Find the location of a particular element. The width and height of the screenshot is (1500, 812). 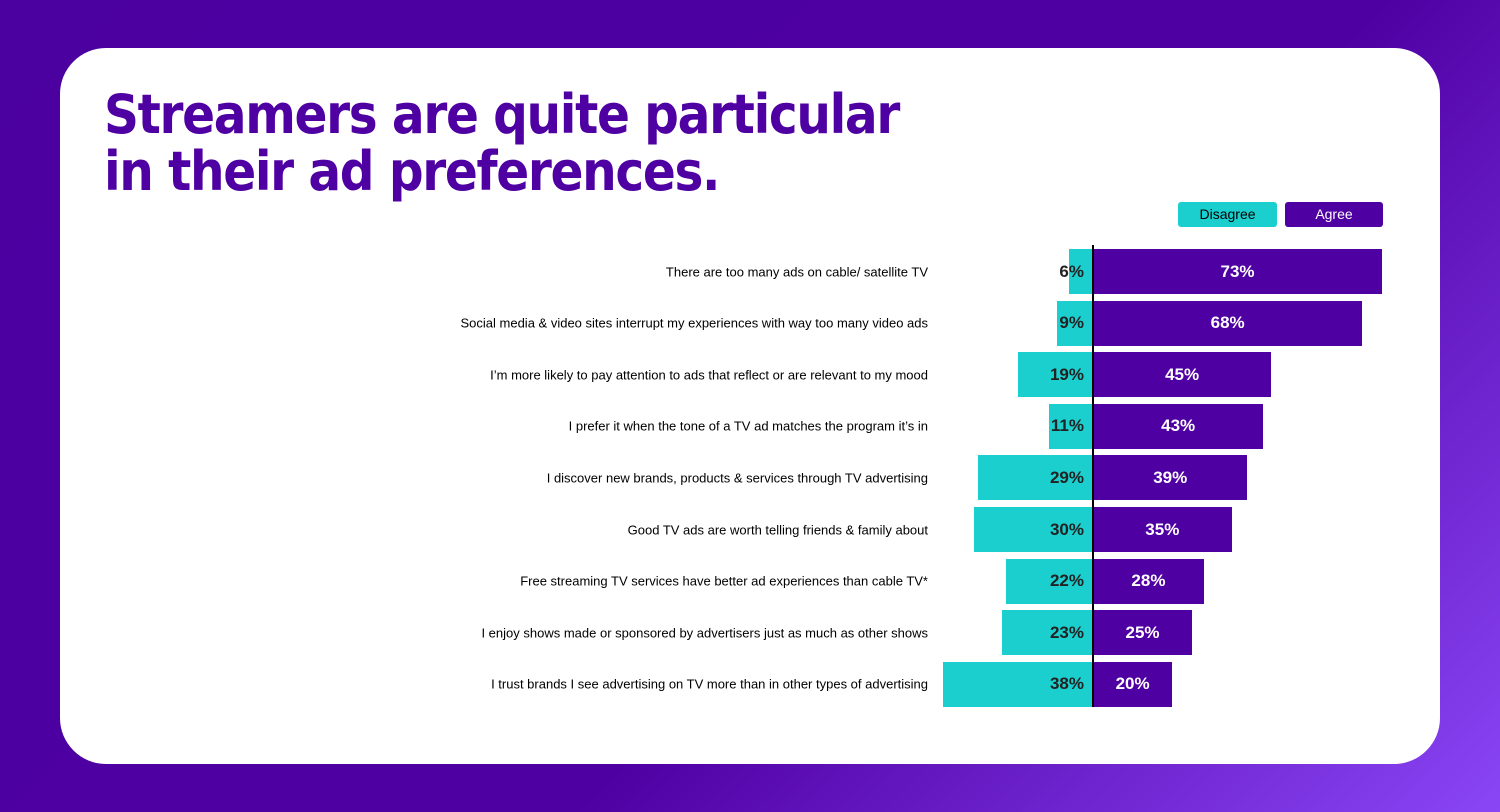

data-label-agree: 20% is located at coordinates (1132, 684).